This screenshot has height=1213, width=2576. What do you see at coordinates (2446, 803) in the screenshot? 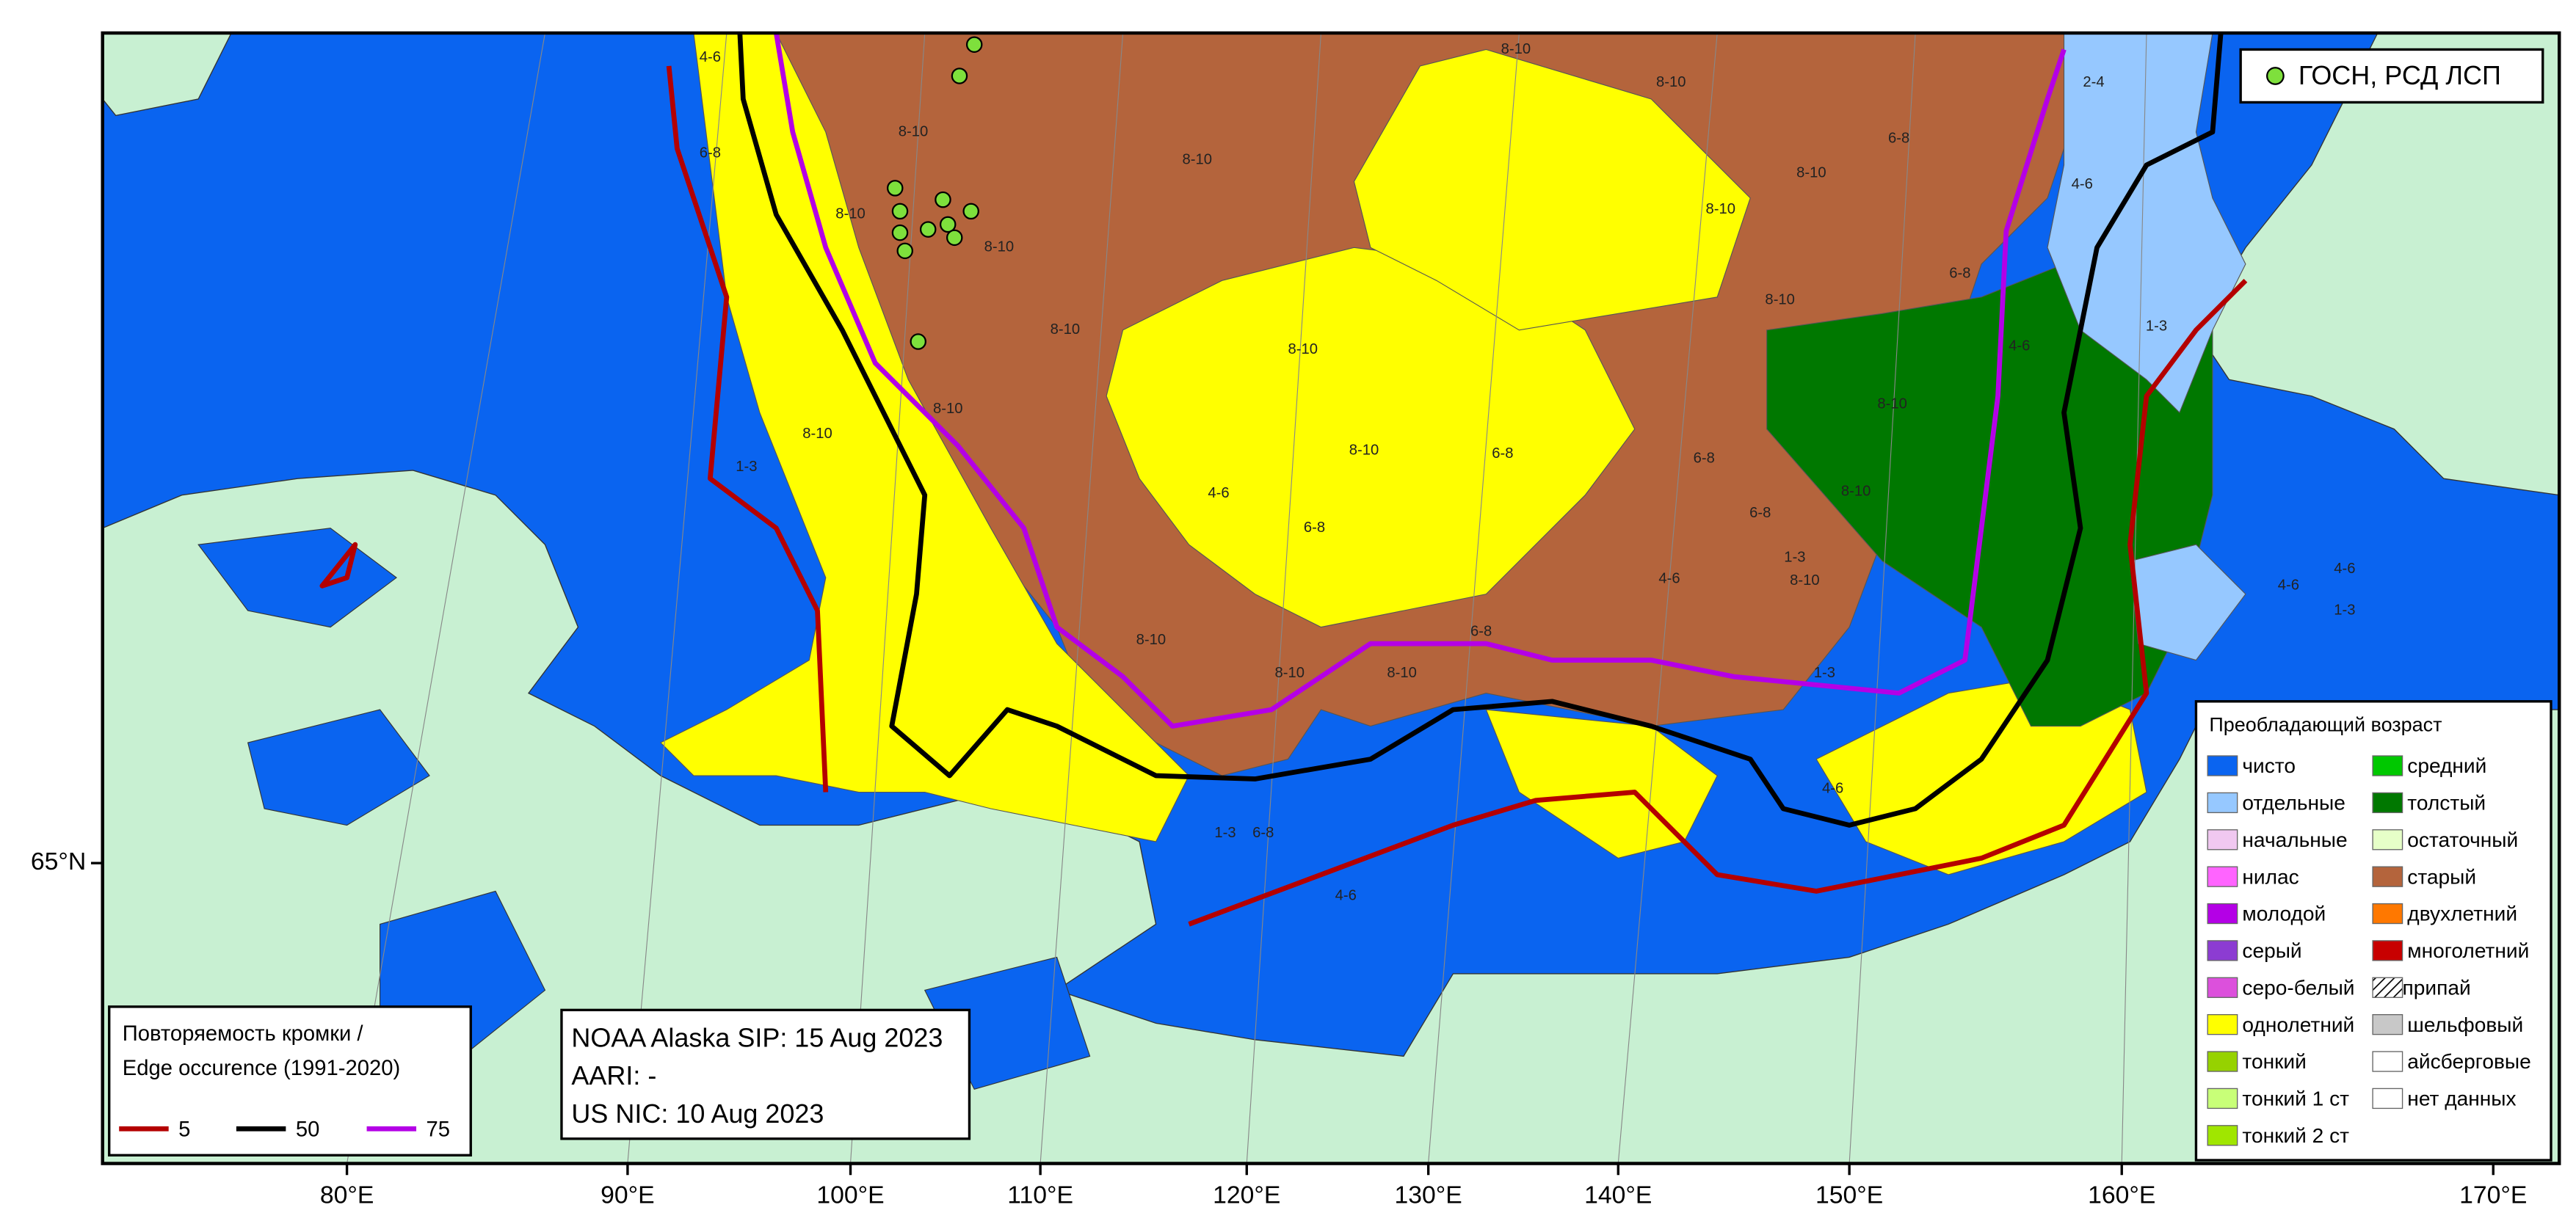
I see `legend-label: толстый` at bounding box center [2446, 803].